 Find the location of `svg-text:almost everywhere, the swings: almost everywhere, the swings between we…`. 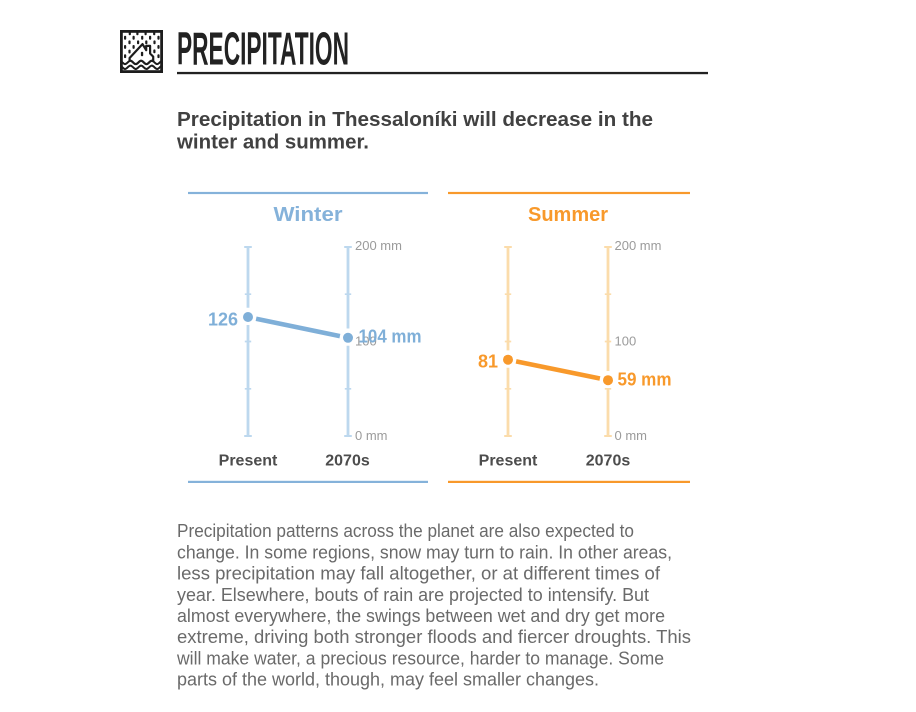

svg-text:almost everywhere, the swings: almost everywhere, the swings between we… is located at coordinates (421, 615).